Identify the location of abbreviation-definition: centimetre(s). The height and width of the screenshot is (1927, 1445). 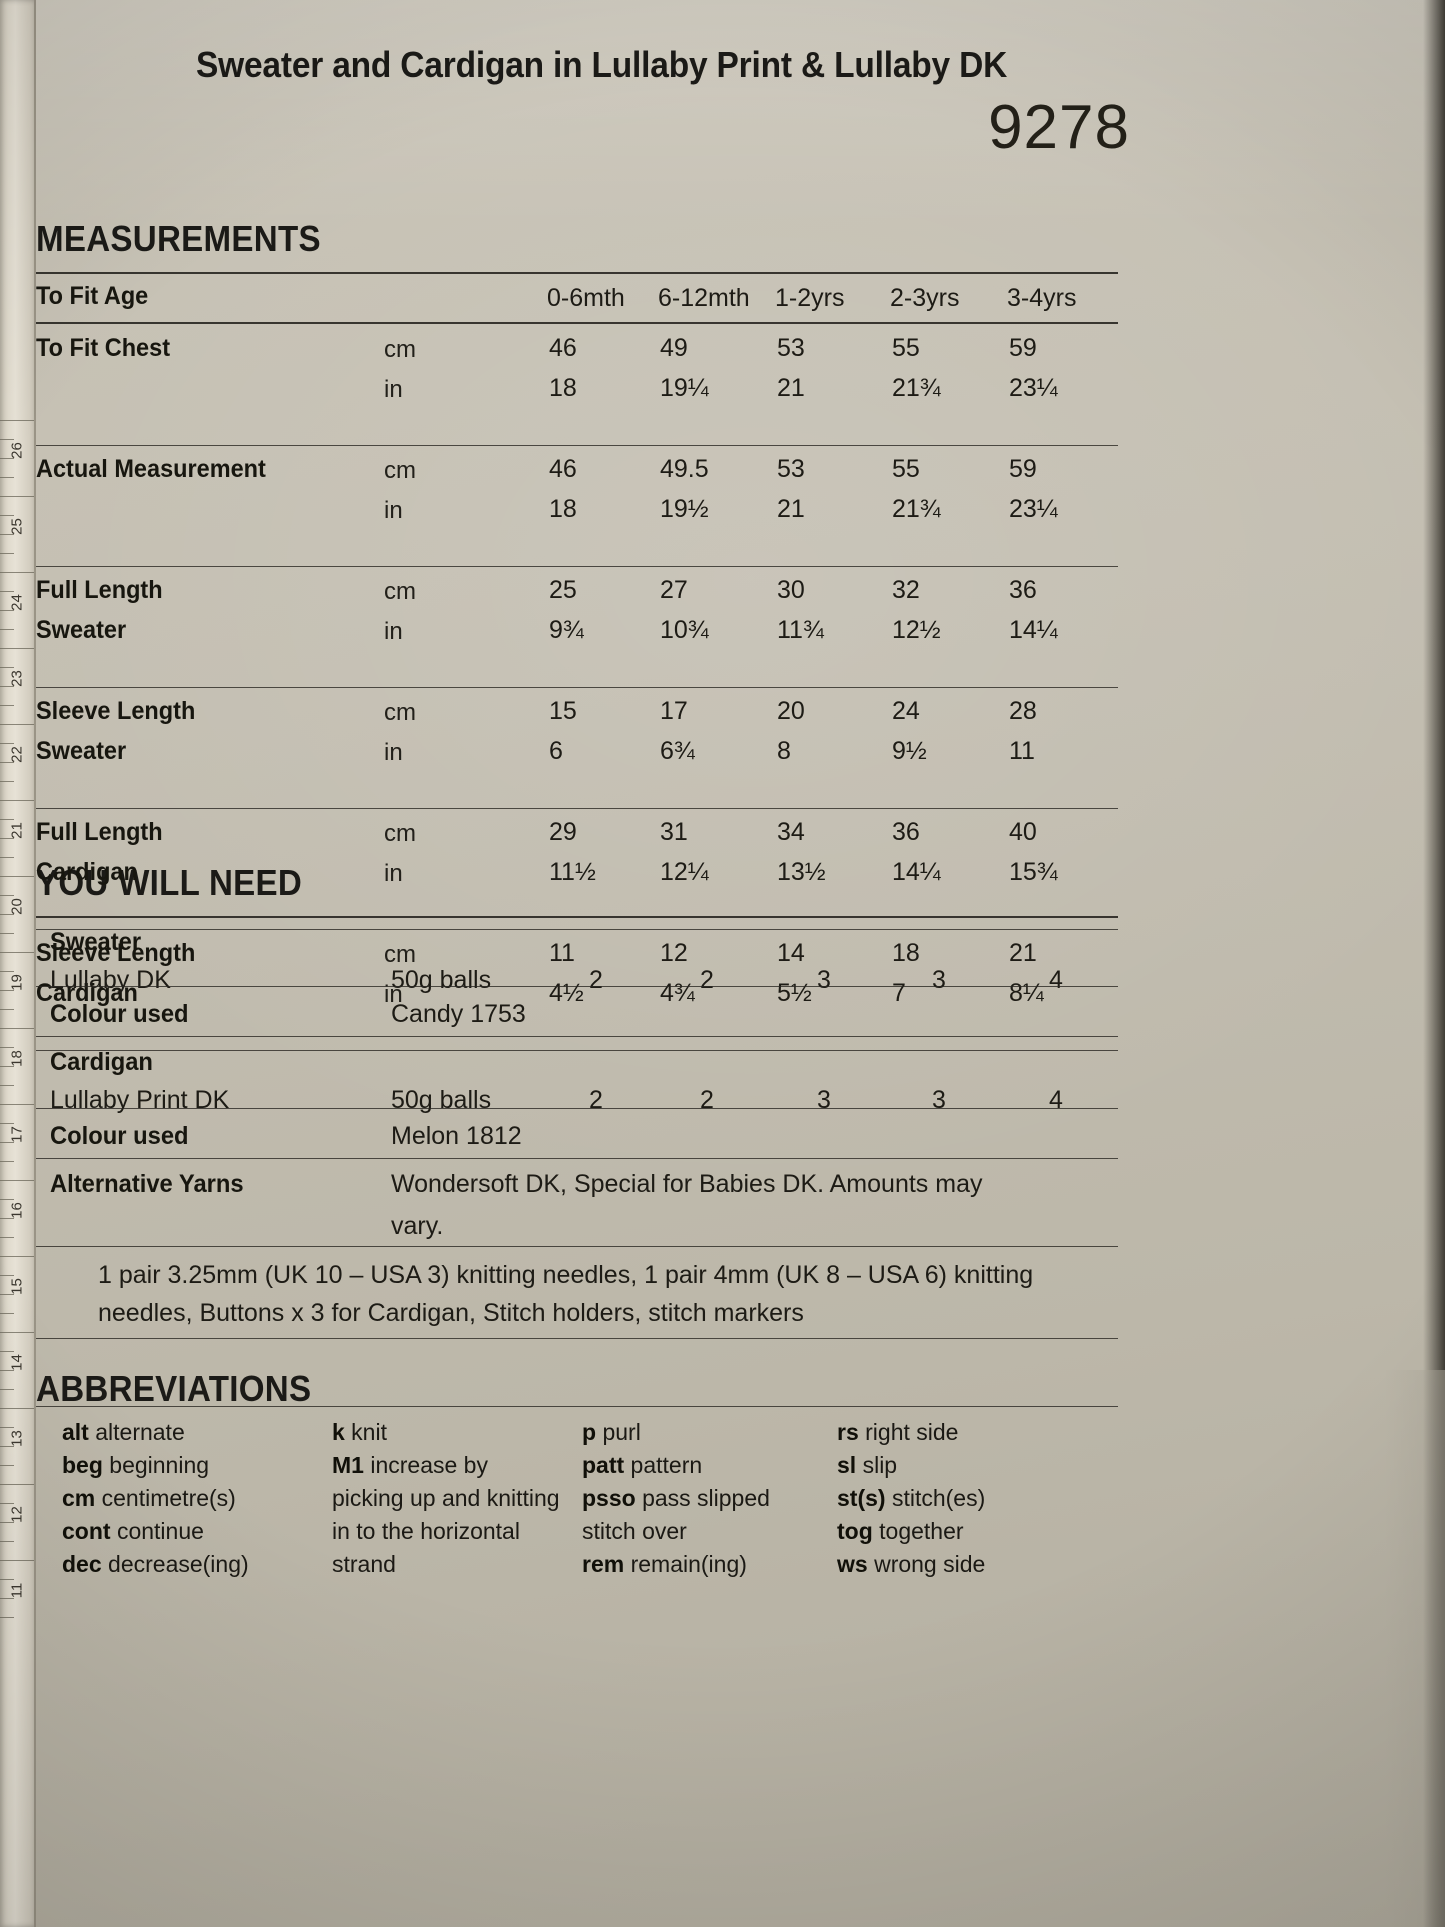
(165, 1498).